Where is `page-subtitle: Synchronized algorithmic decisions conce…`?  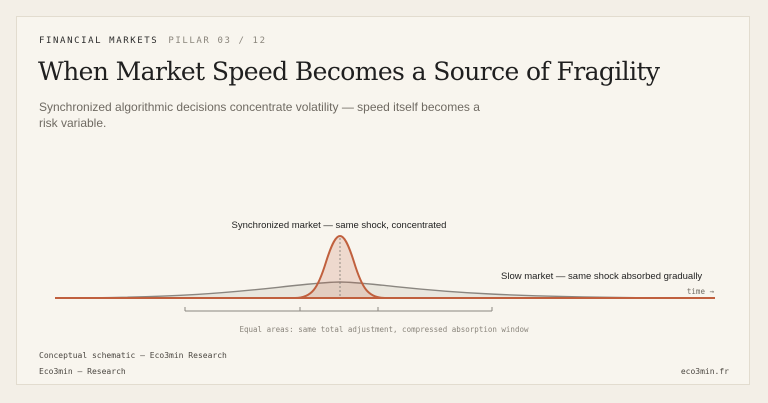
page-subtitle: Synchronized algorithmic decisions conce… is located at coordinates (259, 115).